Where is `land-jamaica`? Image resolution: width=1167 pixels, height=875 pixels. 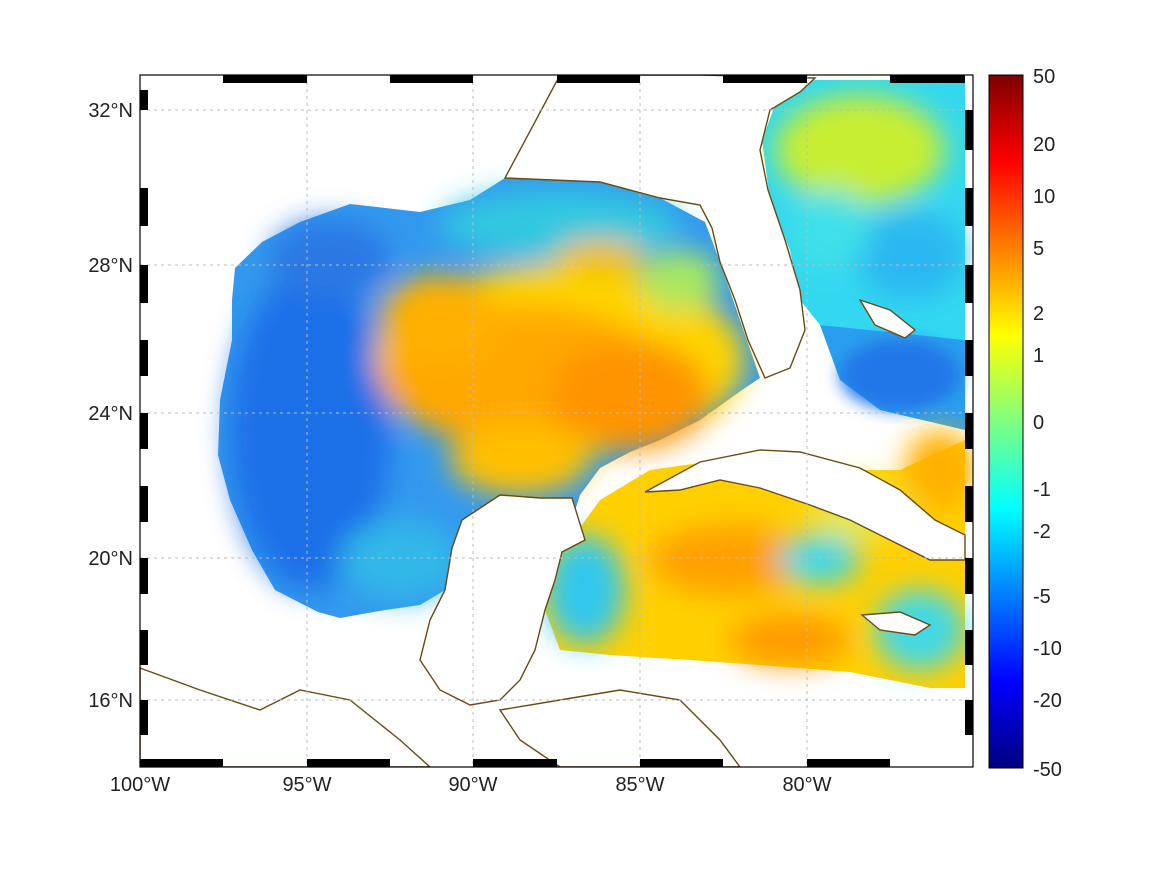 land-jamaica is located at coordinates (896, 623).